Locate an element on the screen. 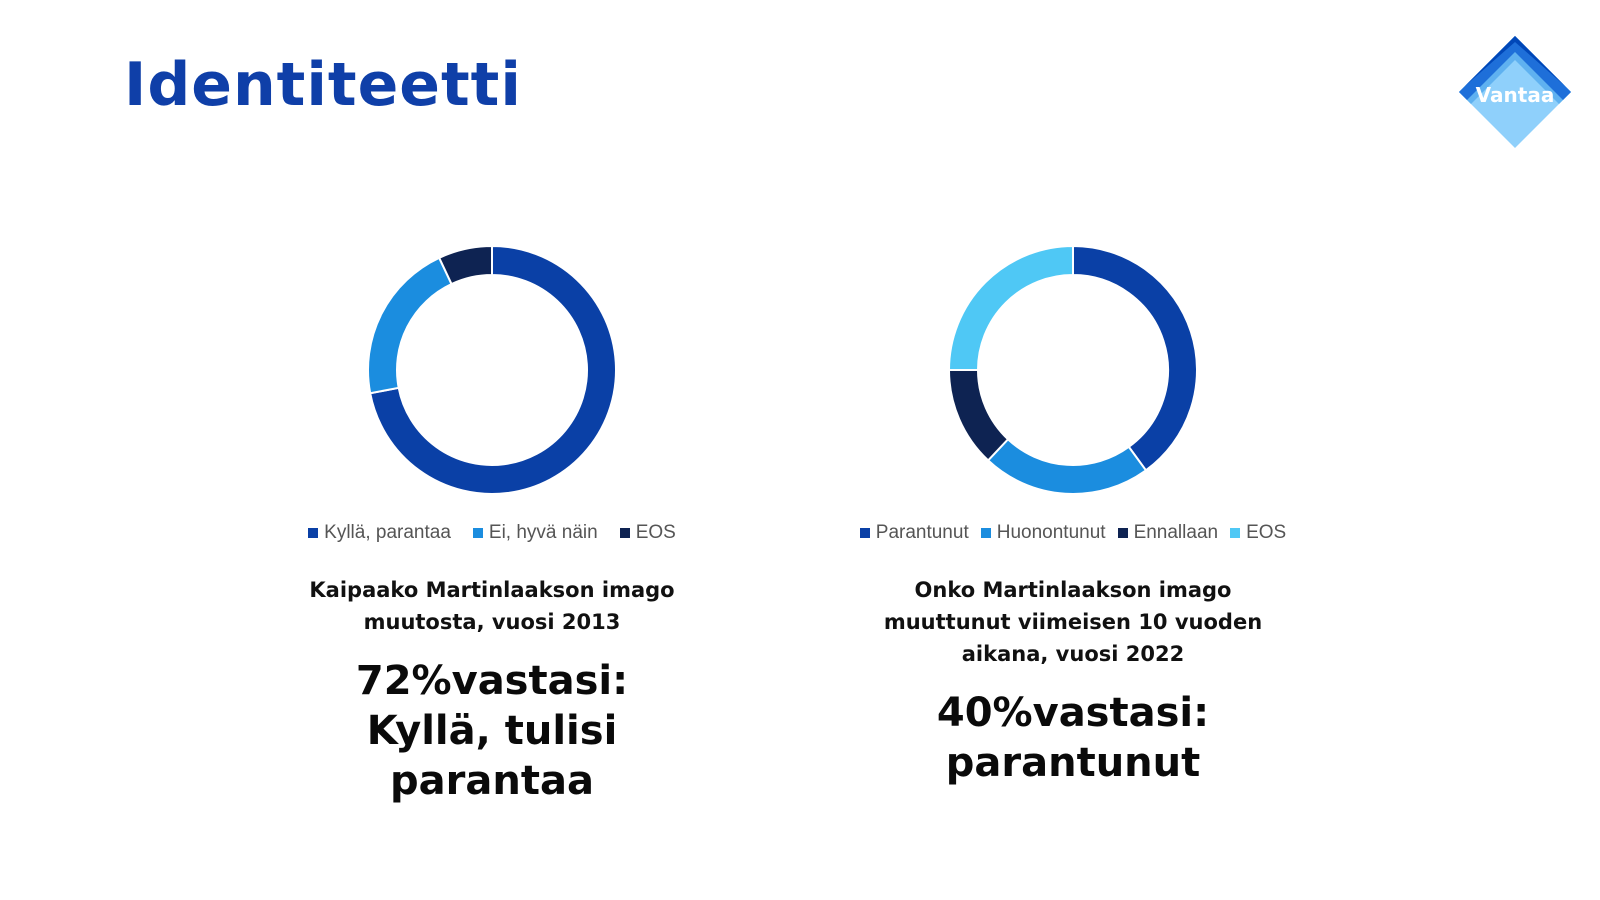 Image resolution: width=1600 pixels, height=900 pixels. legend-label: Ennallaan is located at coordinates (1176, 532).